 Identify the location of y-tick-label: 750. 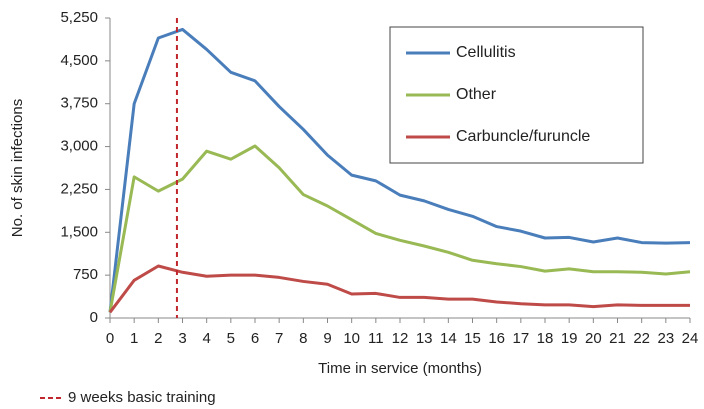
(85, 274).